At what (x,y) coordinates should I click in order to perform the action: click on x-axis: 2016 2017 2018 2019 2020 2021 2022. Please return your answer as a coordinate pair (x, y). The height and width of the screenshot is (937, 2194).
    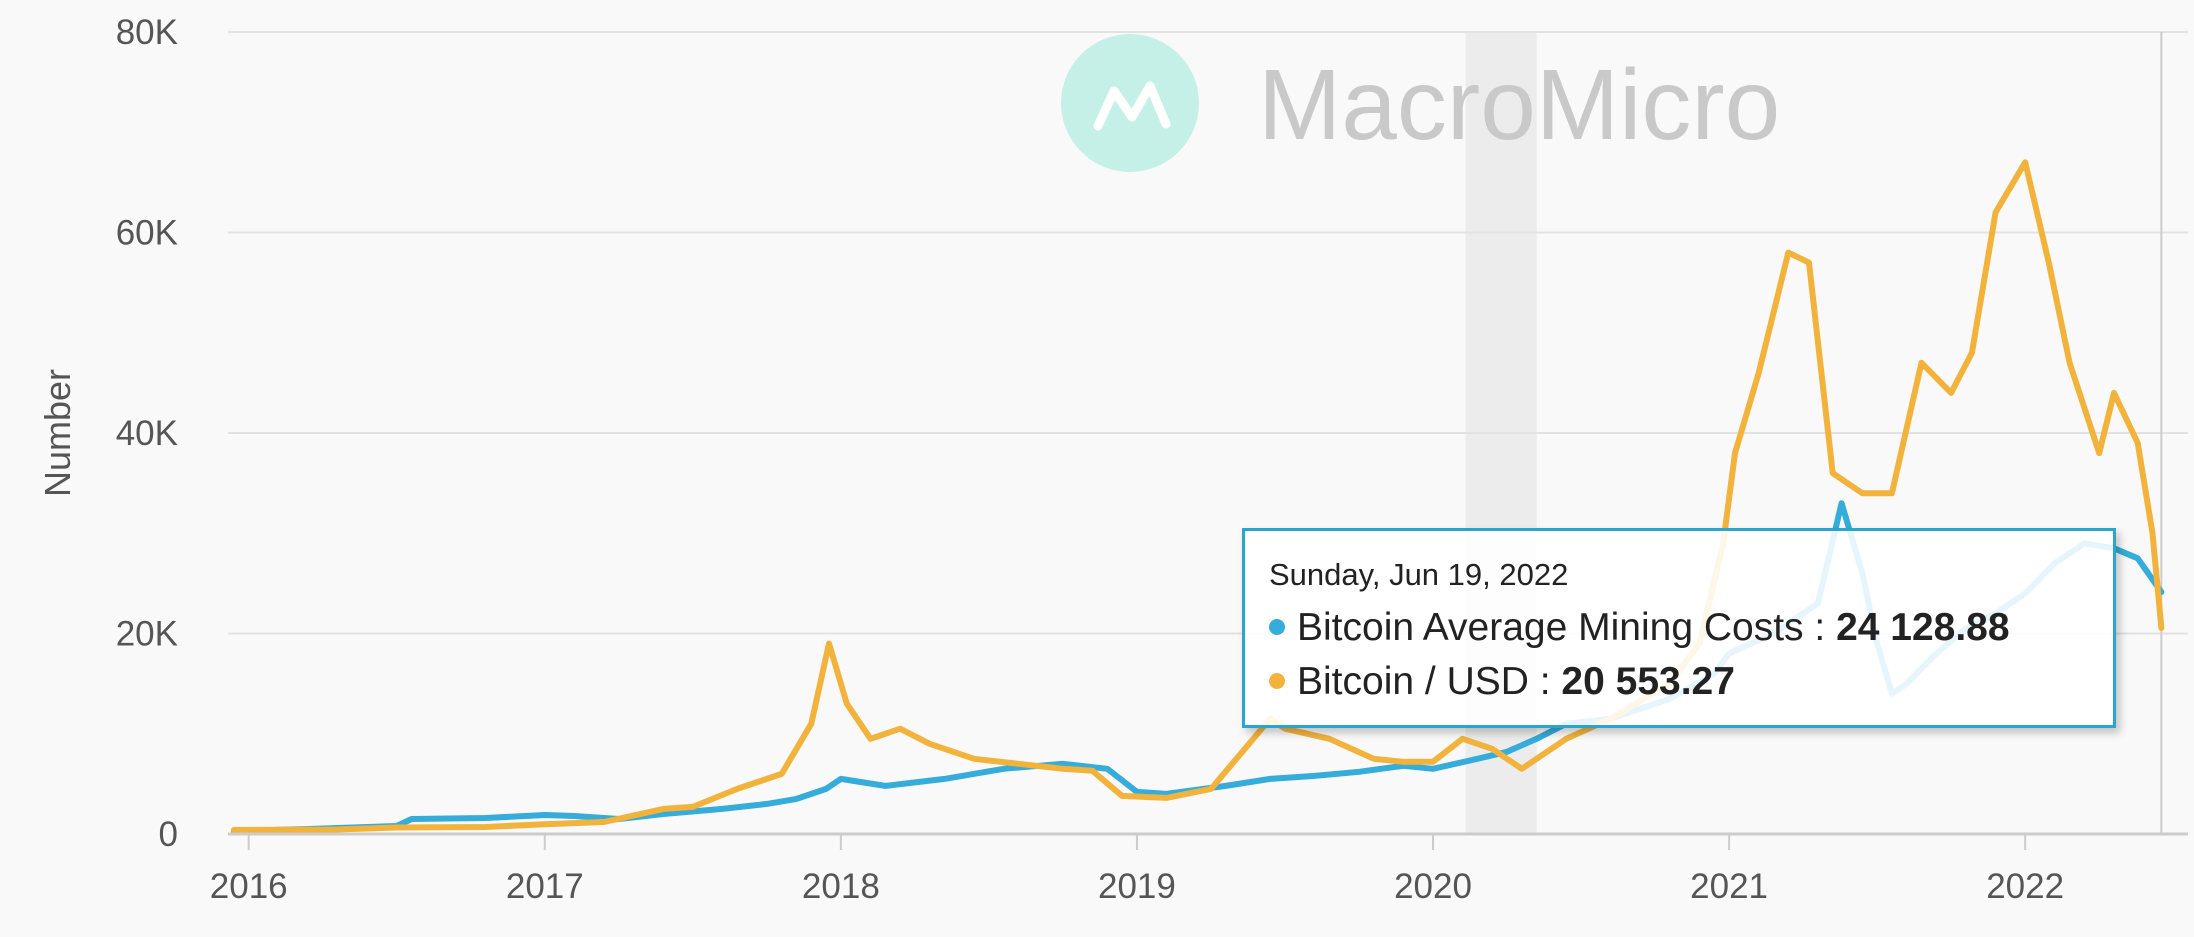
    Looking at the image, I should click on (1137, 870).